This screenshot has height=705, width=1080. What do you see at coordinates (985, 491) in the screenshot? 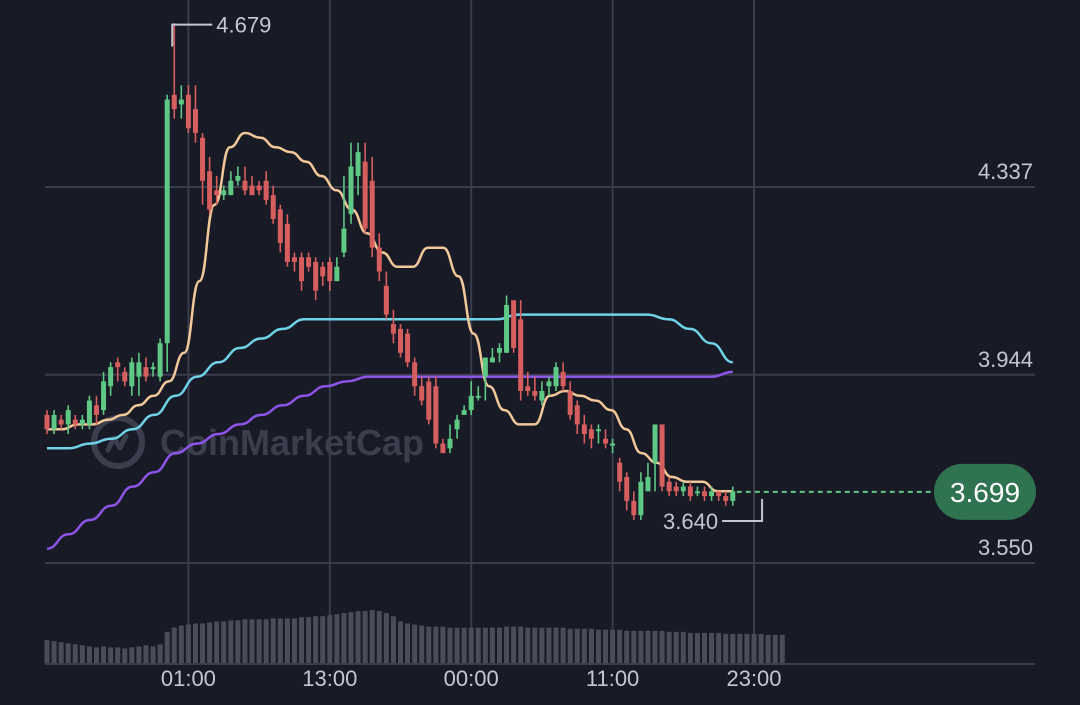
I see `current-price-badge` at bounding box center [985, 491].